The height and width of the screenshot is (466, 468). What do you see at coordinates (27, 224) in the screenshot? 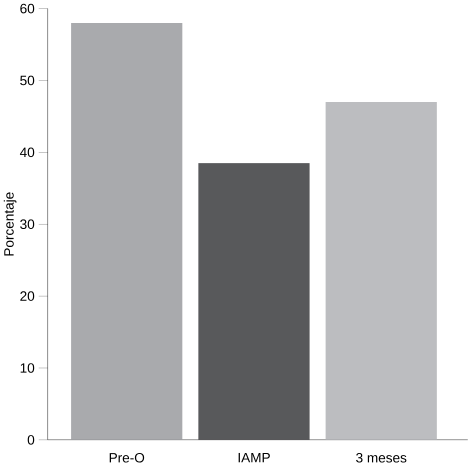
I see `y-tick-label: 30` at bounding box center [27, 224].